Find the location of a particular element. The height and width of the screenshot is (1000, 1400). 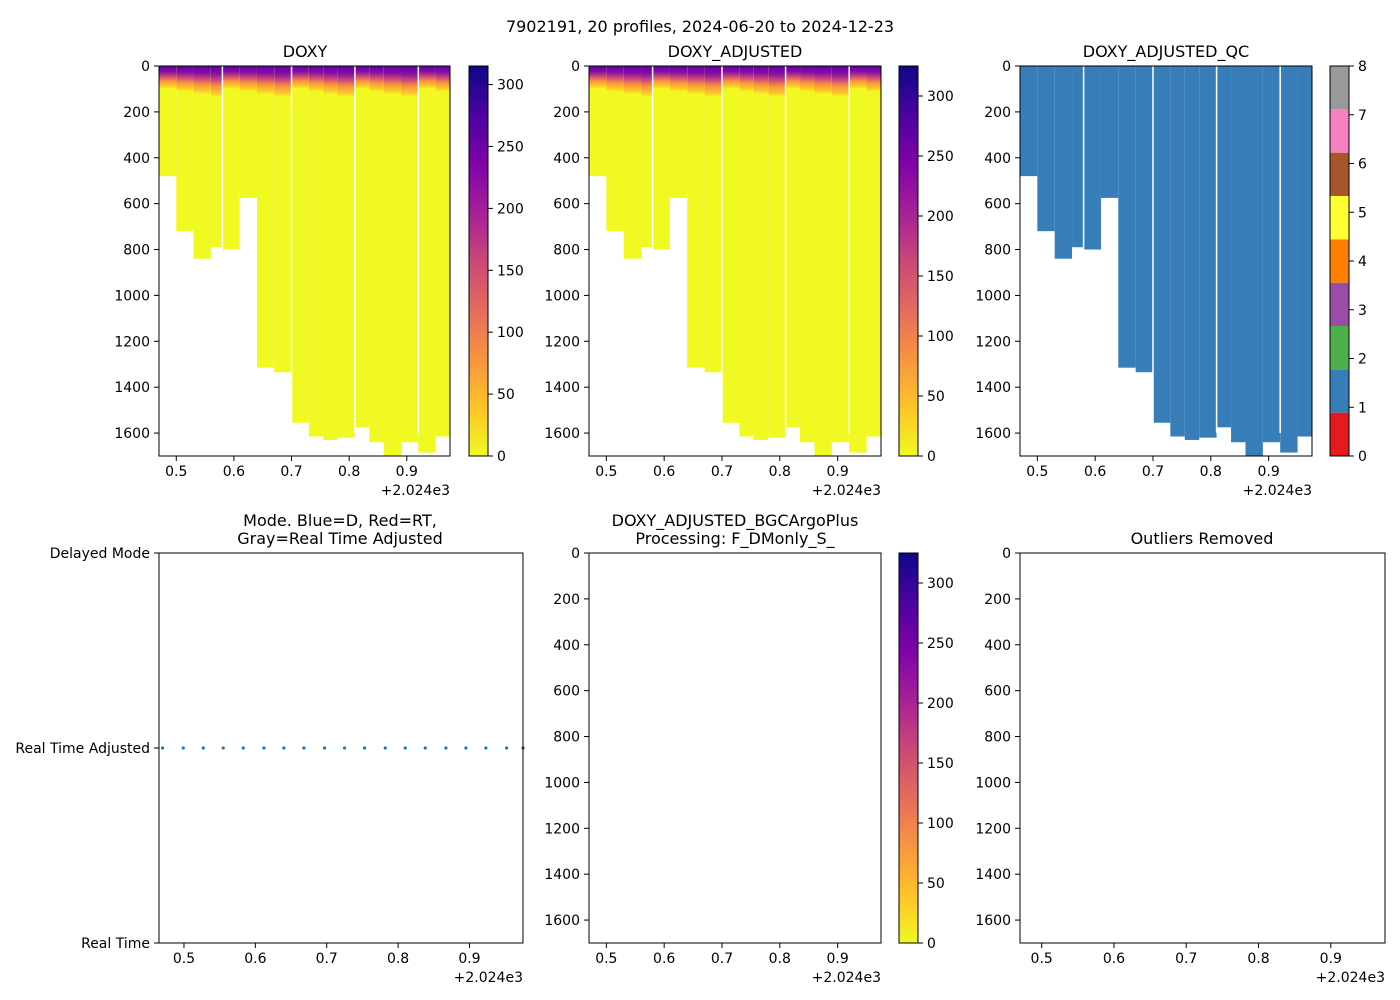

colorbar: 0 50 100 150 200 250 300 is located at coordinates (496, 265).